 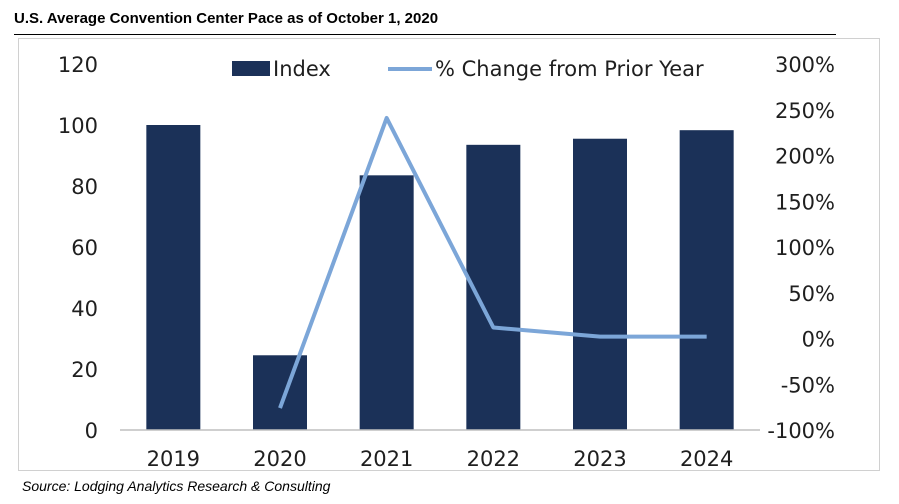 What do you see at coordinates (811, 294) in the screenshot?
I see `y-right-tick: 50%` at bounding box center [811, 294].